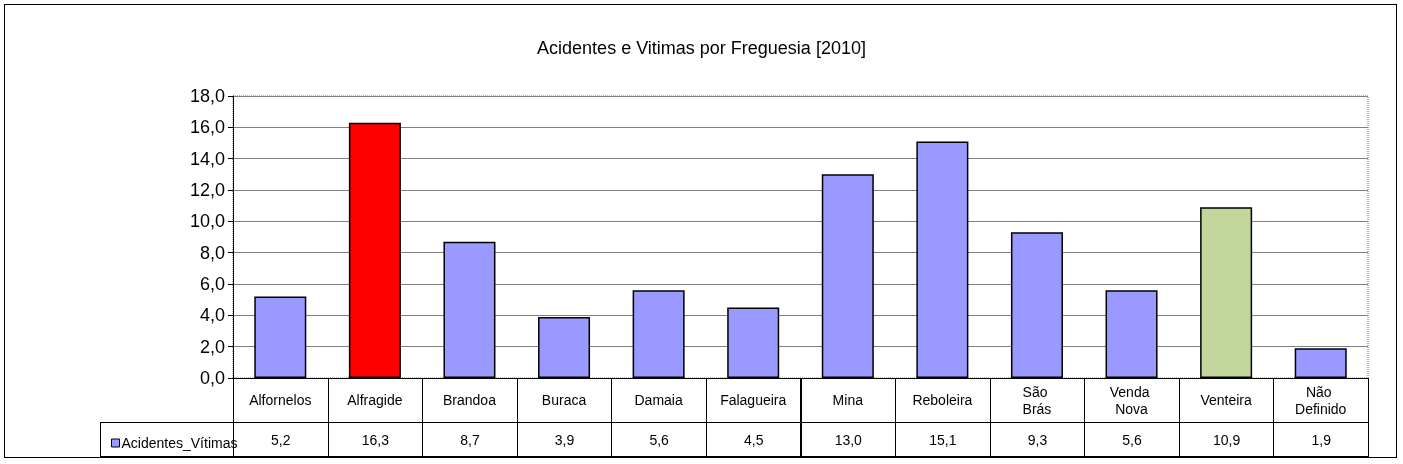 The width and height of the screenshot is (1403, 464). Describe the element at coordinates (212, 346) in the screenshot. I see `y-tick-label: 2,0` at that location.